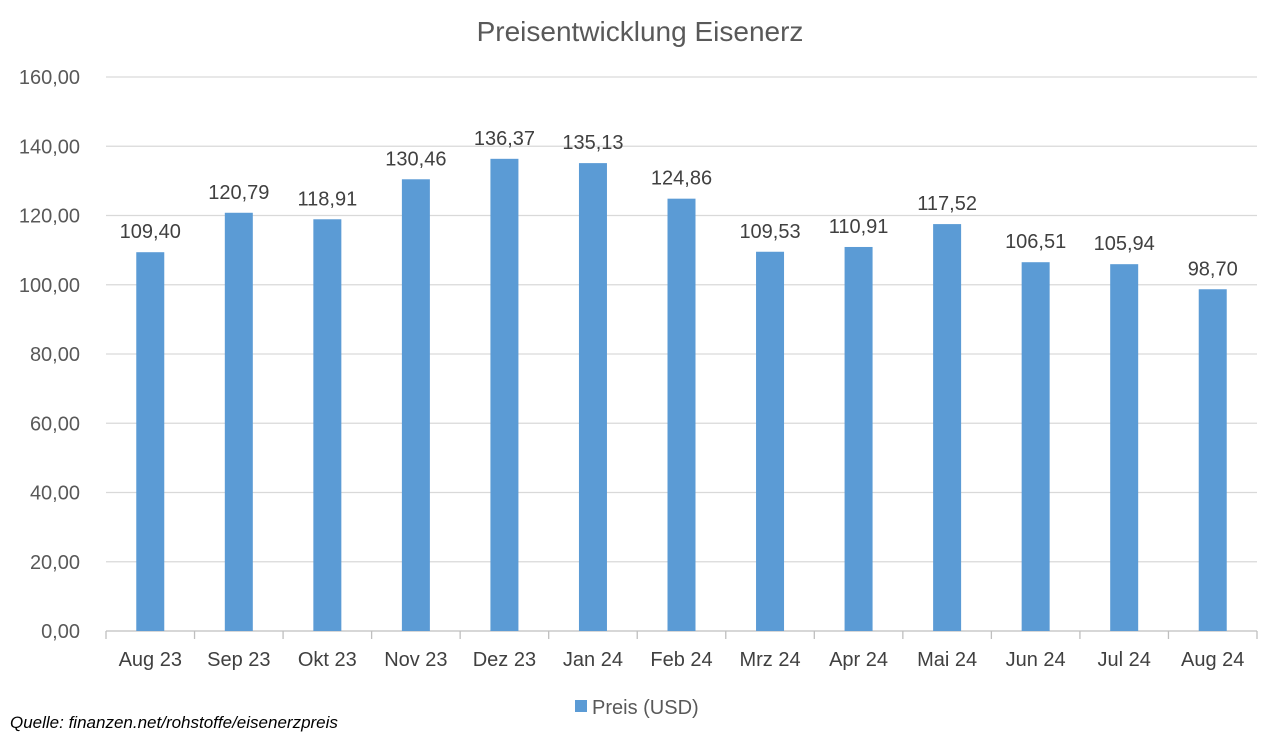 The image size is (1280, 742). What do you see at coordinates (49, 217) in the screenshot?
I see `y-tick-label: 120,00` at bounding box center [49, 217].